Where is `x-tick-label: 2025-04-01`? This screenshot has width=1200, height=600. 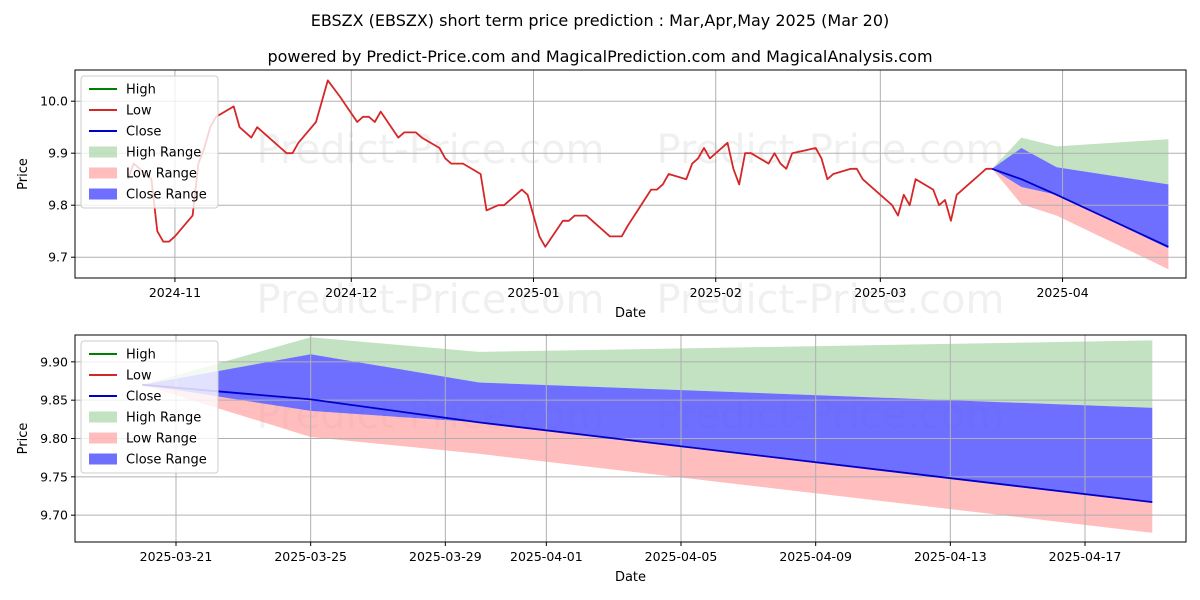 x-tick-label: 2025-04-01 is located at coordinates (546, 556).